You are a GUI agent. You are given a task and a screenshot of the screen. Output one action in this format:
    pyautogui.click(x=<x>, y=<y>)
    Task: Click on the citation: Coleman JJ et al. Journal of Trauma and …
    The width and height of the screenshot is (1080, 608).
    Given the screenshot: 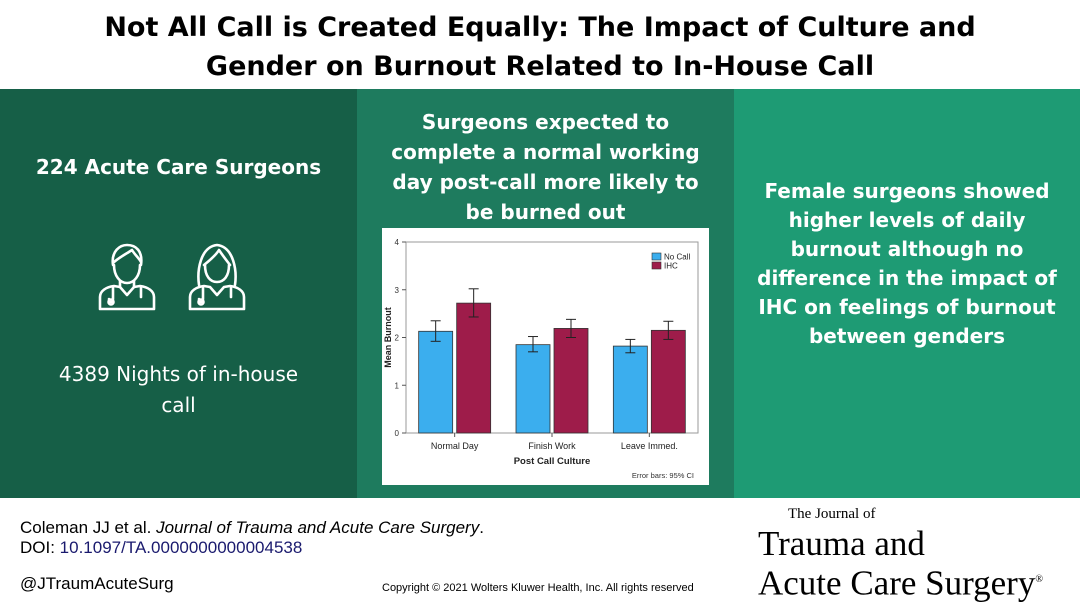 What is the action you would take?
    pyautogui.click(x=252, y=528)
    